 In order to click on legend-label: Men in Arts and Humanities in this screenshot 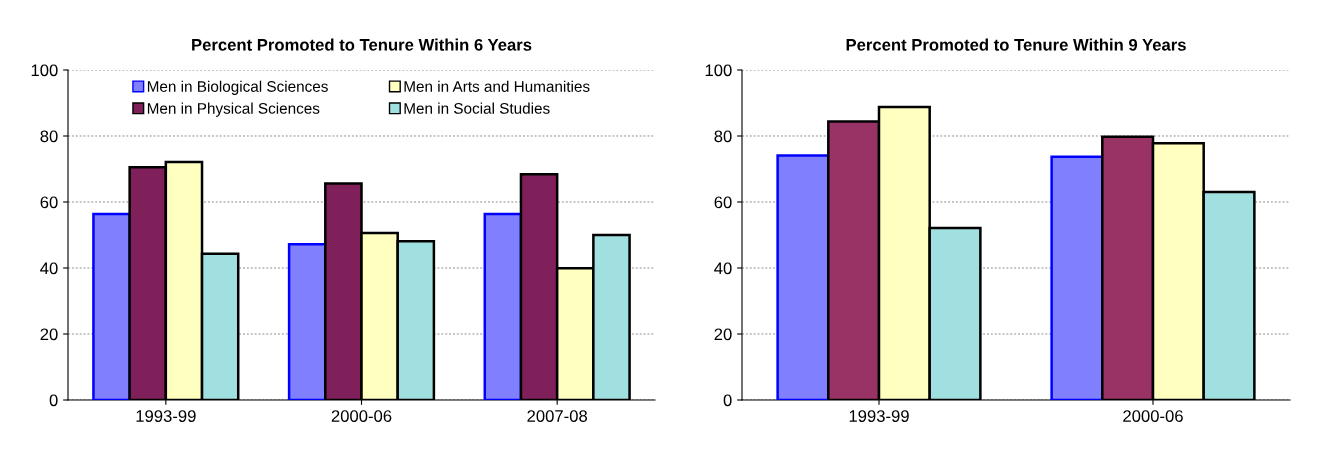, I will do `click(497, 86)`.